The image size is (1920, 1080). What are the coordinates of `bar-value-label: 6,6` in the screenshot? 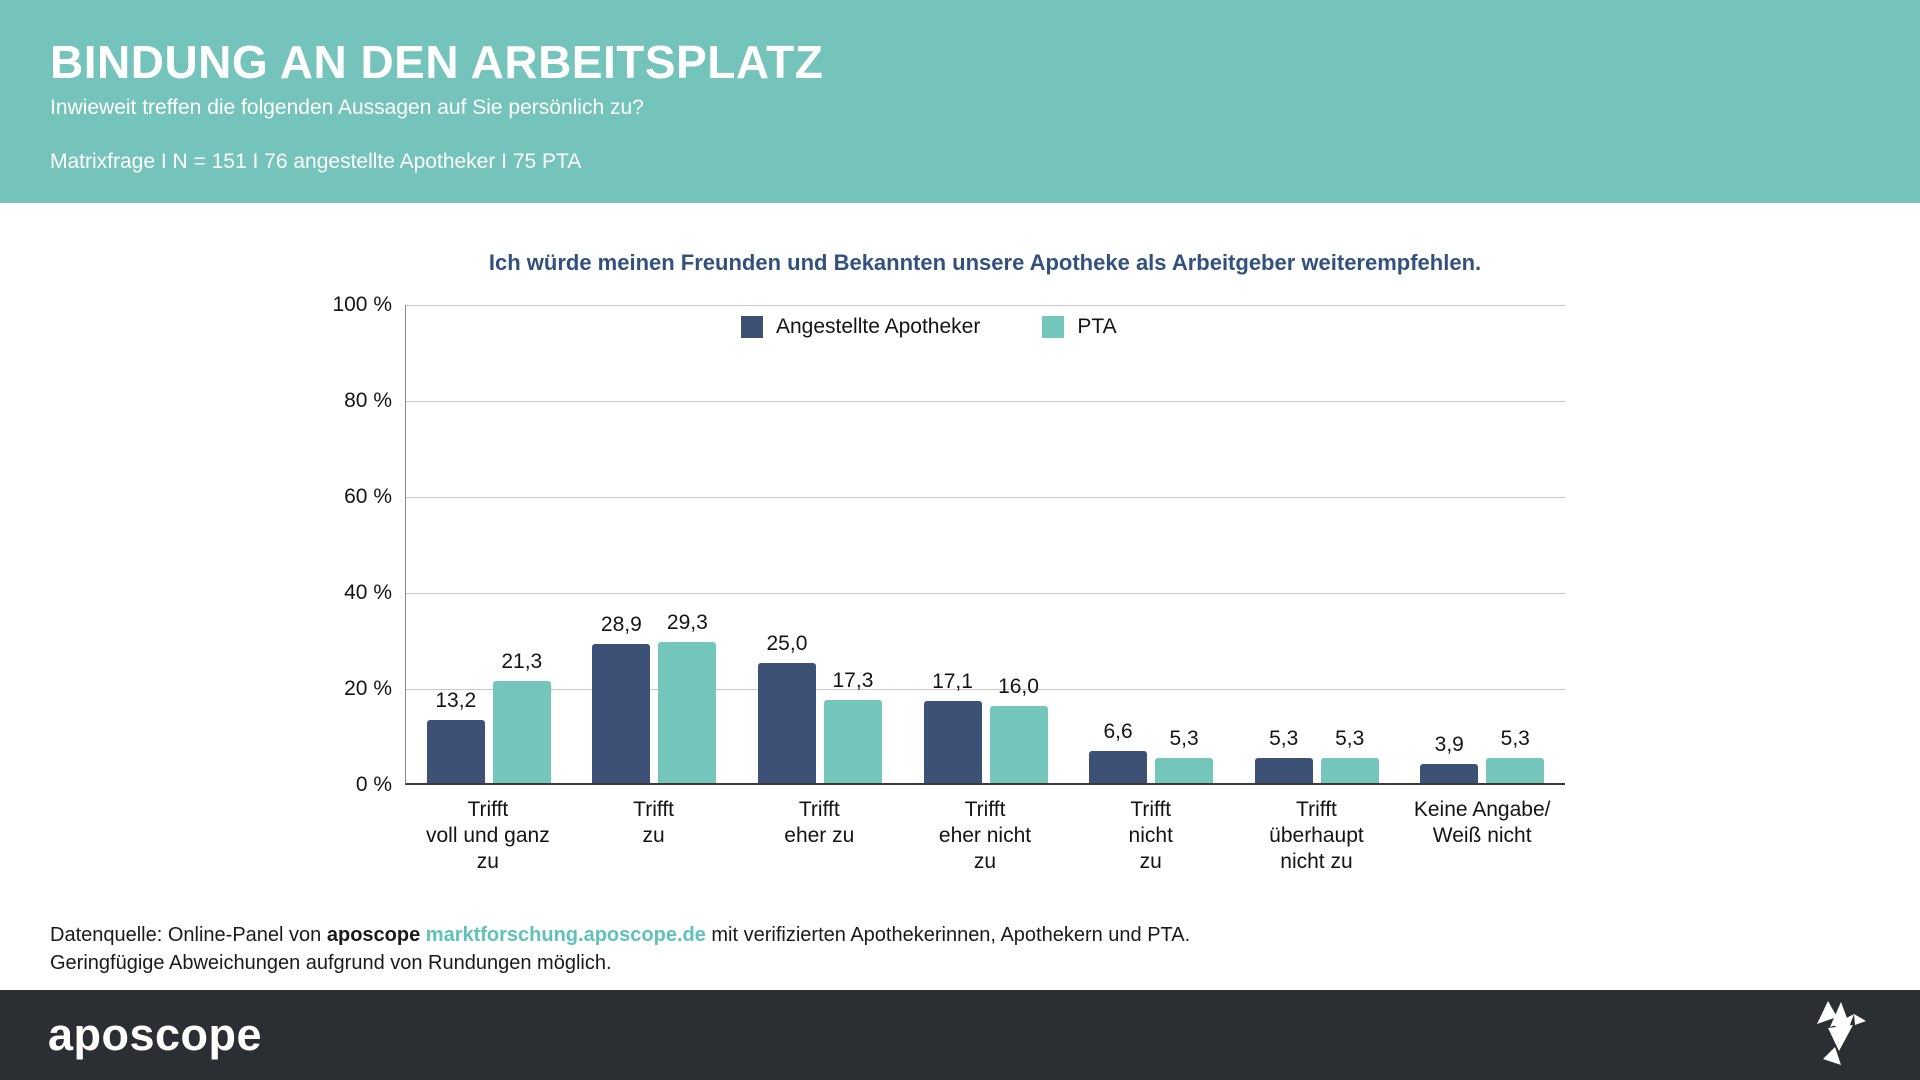 It's located at (1118, 732).